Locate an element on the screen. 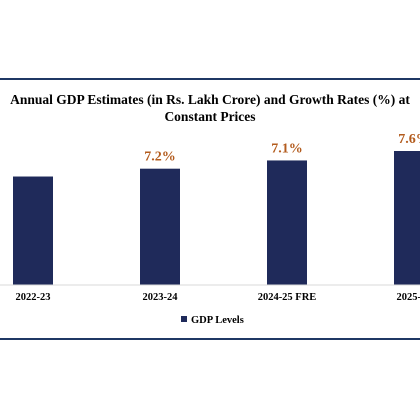 The height and width of the screenshot is (420, 420). x-tick-2024-25-fre: 2024-25 FRE is located at coordinates (287, 297).